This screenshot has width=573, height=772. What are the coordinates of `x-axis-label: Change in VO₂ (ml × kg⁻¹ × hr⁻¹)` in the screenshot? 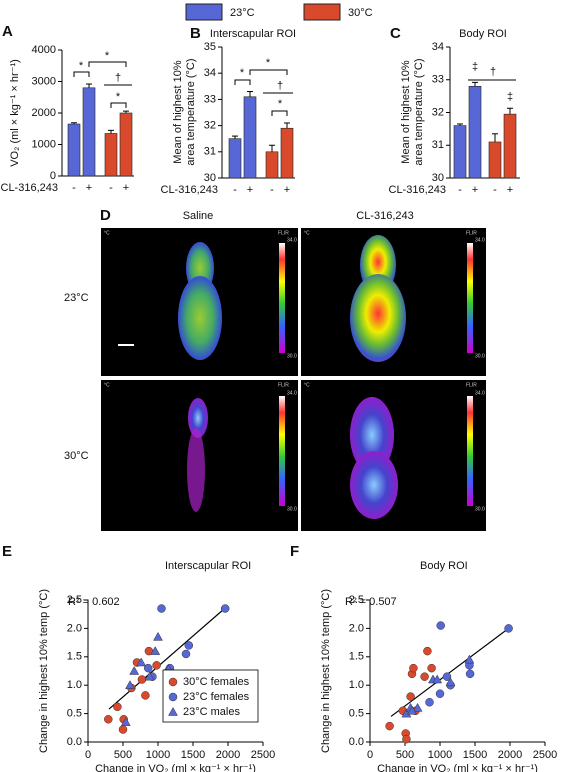 It's located at (175, 767).